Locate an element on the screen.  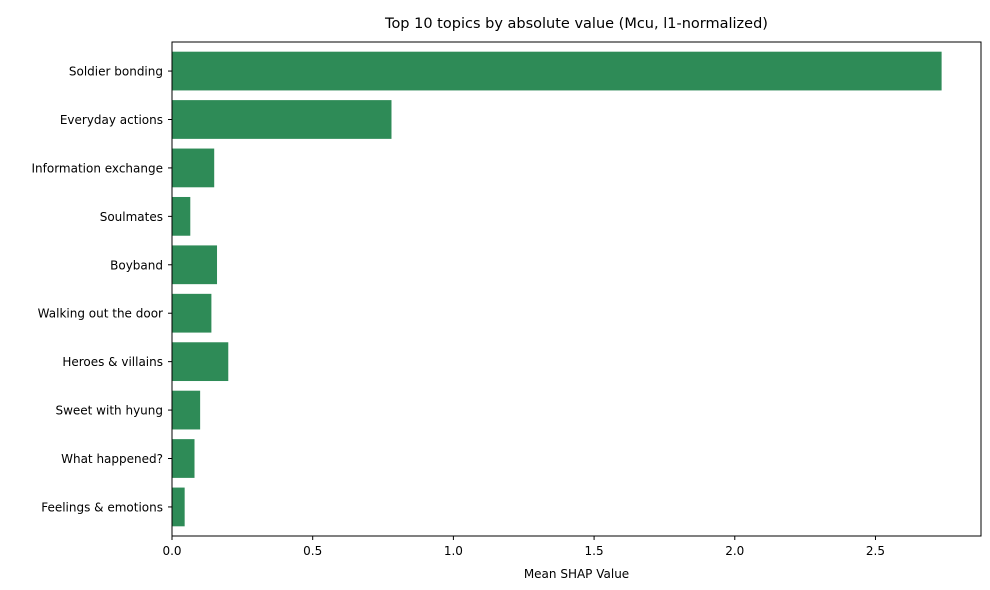
y-tick-label: Soldier bonding is located at coordinates (116, 72).